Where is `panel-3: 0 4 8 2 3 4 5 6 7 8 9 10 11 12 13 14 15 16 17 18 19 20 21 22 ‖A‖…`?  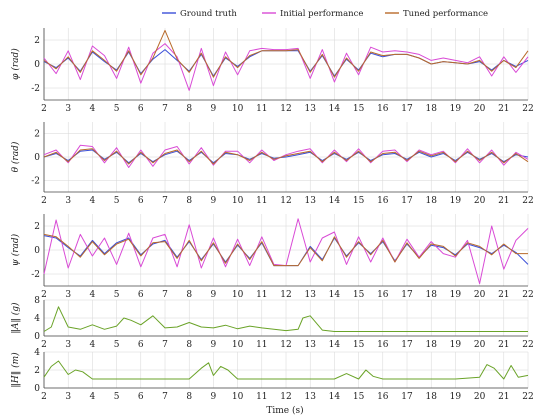 panel-3: 0 4 8 2 3 4 5 6 7 8 9 10 11 12 13 14 15 16 17 18 19 20 21 22 ‖A‖… is located at coordinates (272, 323).